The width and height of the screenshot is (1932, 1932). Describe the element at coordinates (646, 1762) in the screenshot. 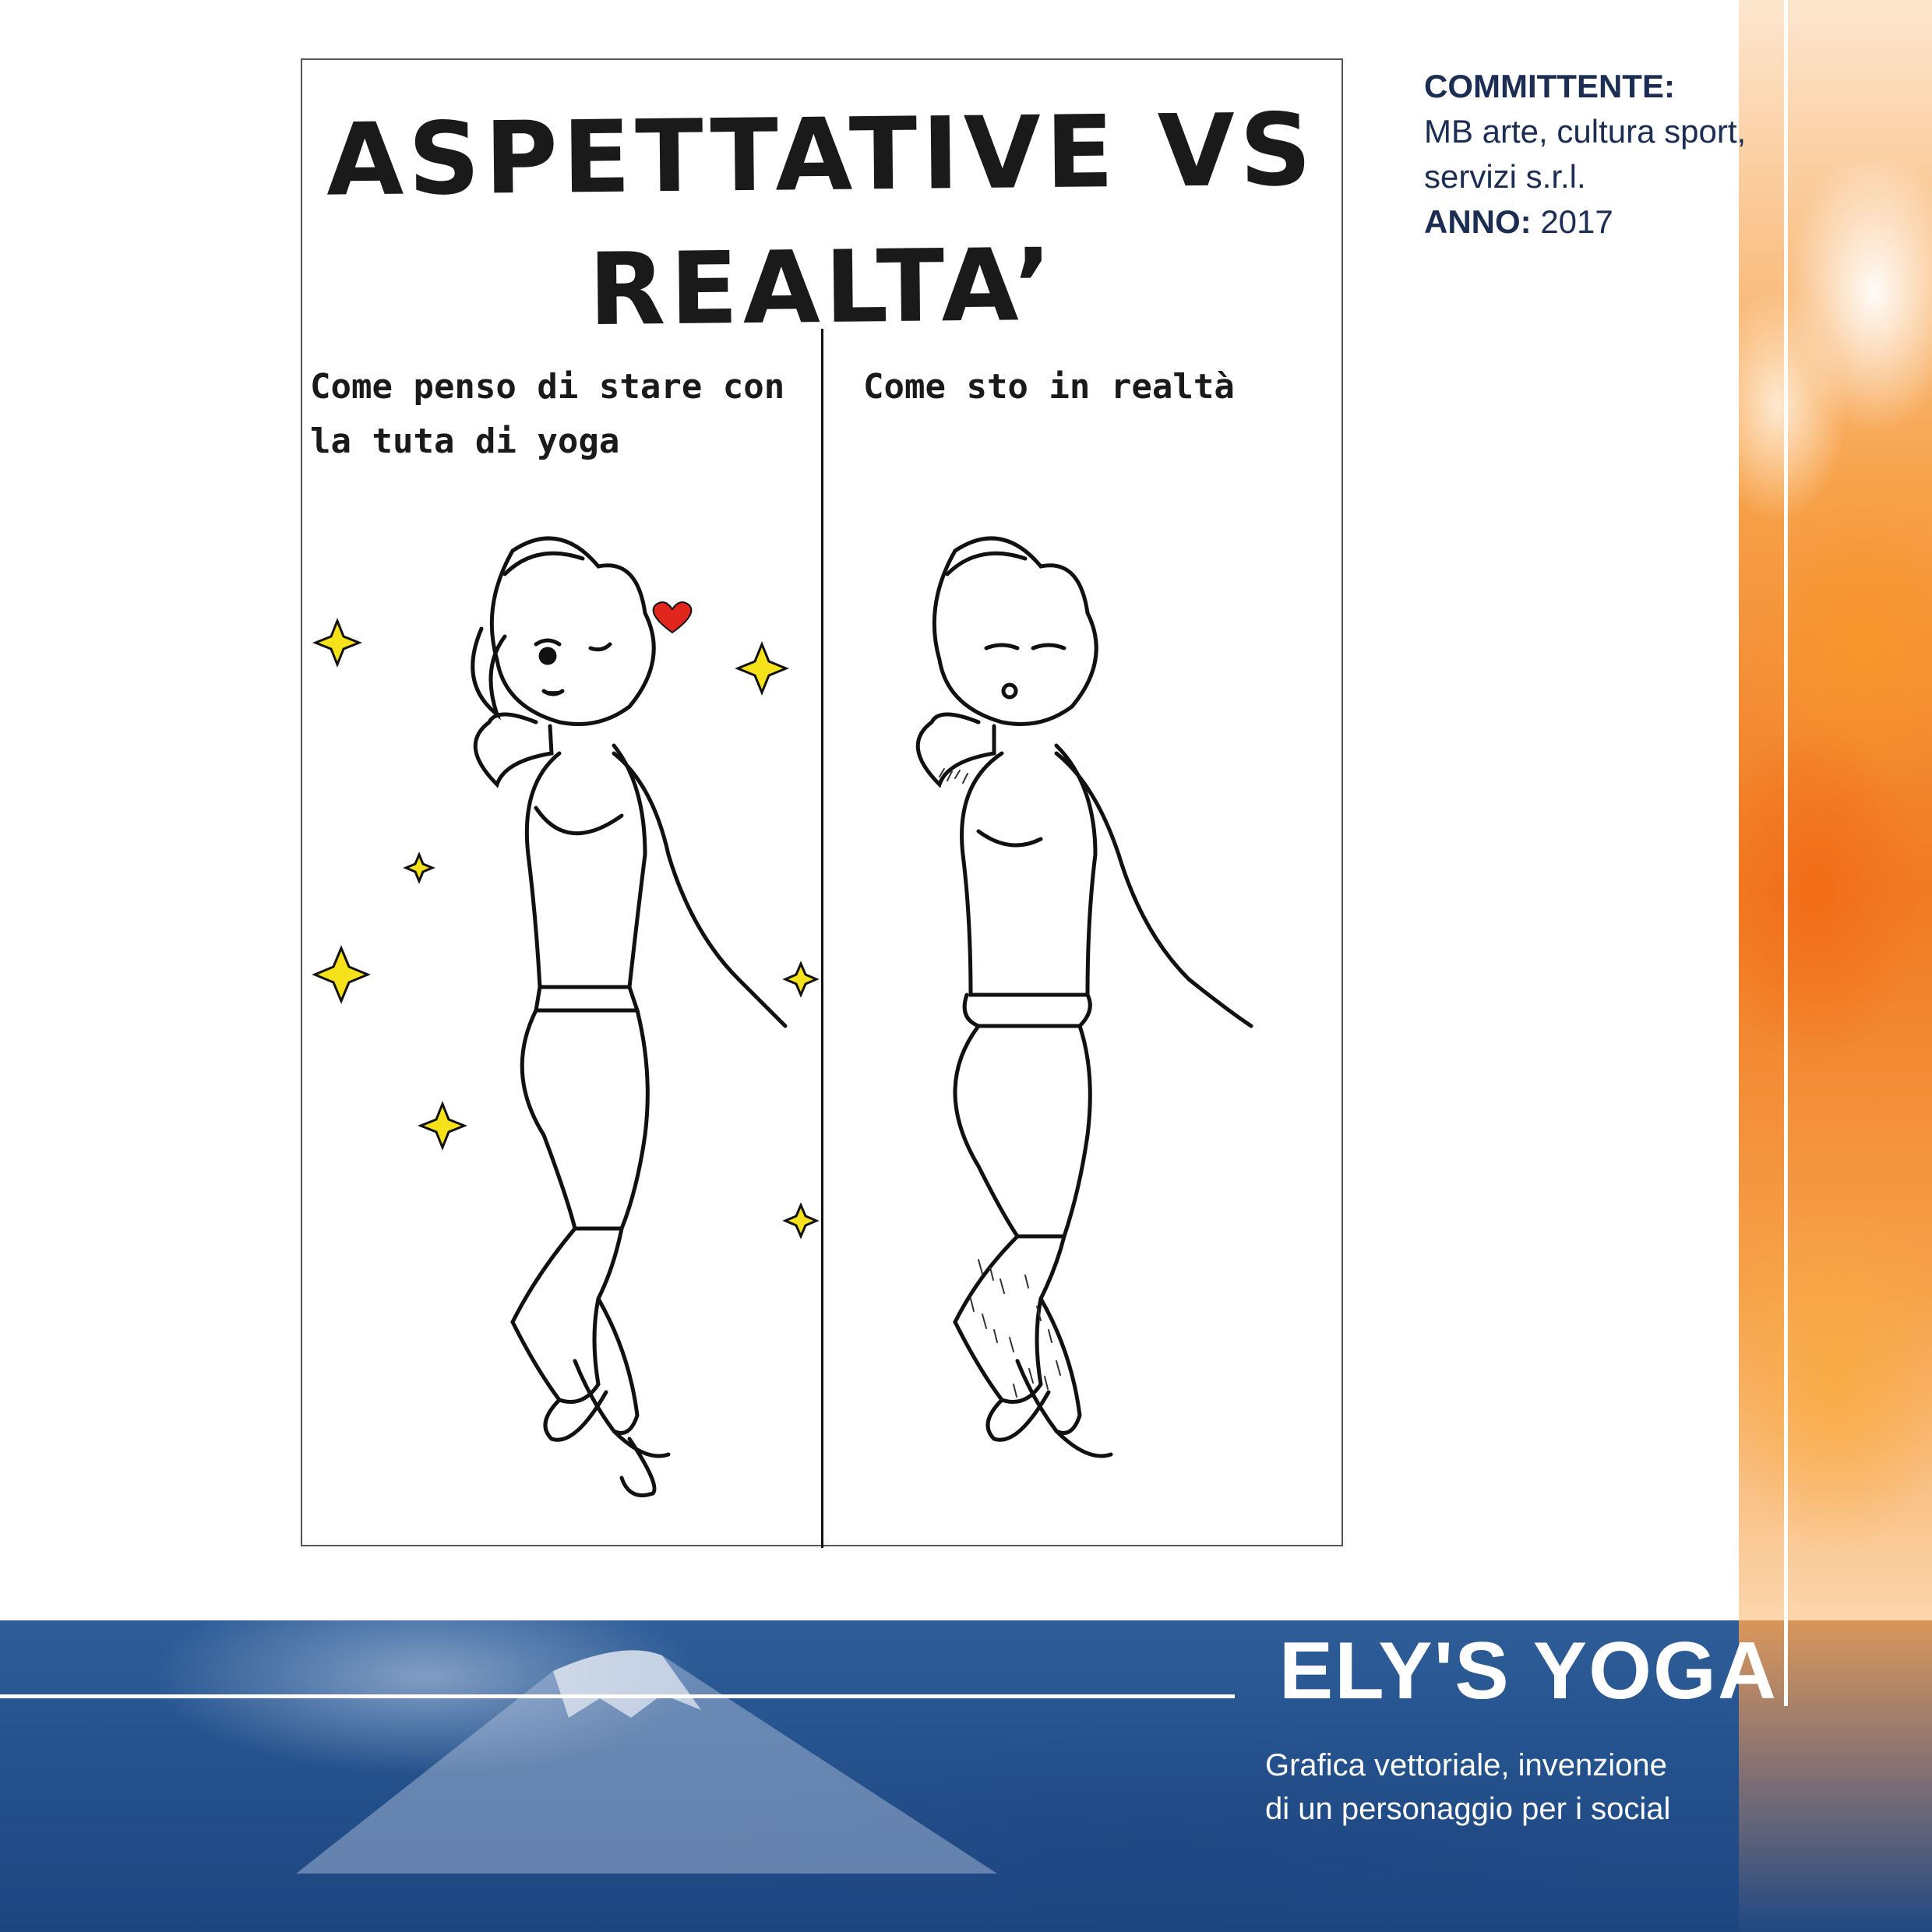

I see `mountain-illustration` at that location.